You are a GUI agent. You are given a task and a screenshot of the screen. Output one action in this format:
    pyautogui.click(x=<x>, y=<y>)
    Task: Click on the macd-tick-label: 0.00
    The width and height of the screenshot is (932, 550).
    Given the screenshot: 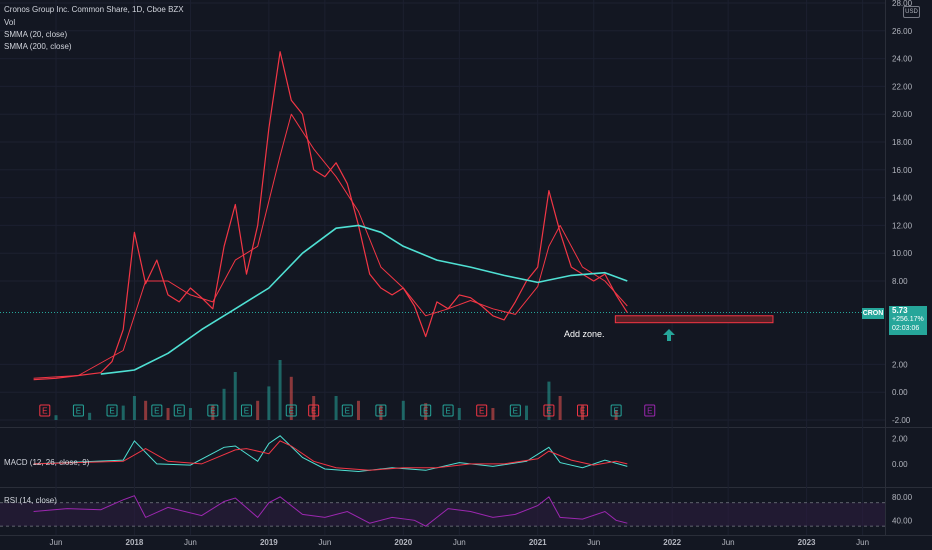 What is the action you would take?
    pyautogui.click(x=900, y=464)
    